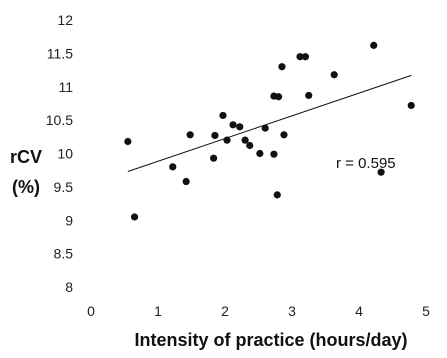 This screenshot has height=358, width=447. I want to click on x-tick-label: 2, so click(225, 311).